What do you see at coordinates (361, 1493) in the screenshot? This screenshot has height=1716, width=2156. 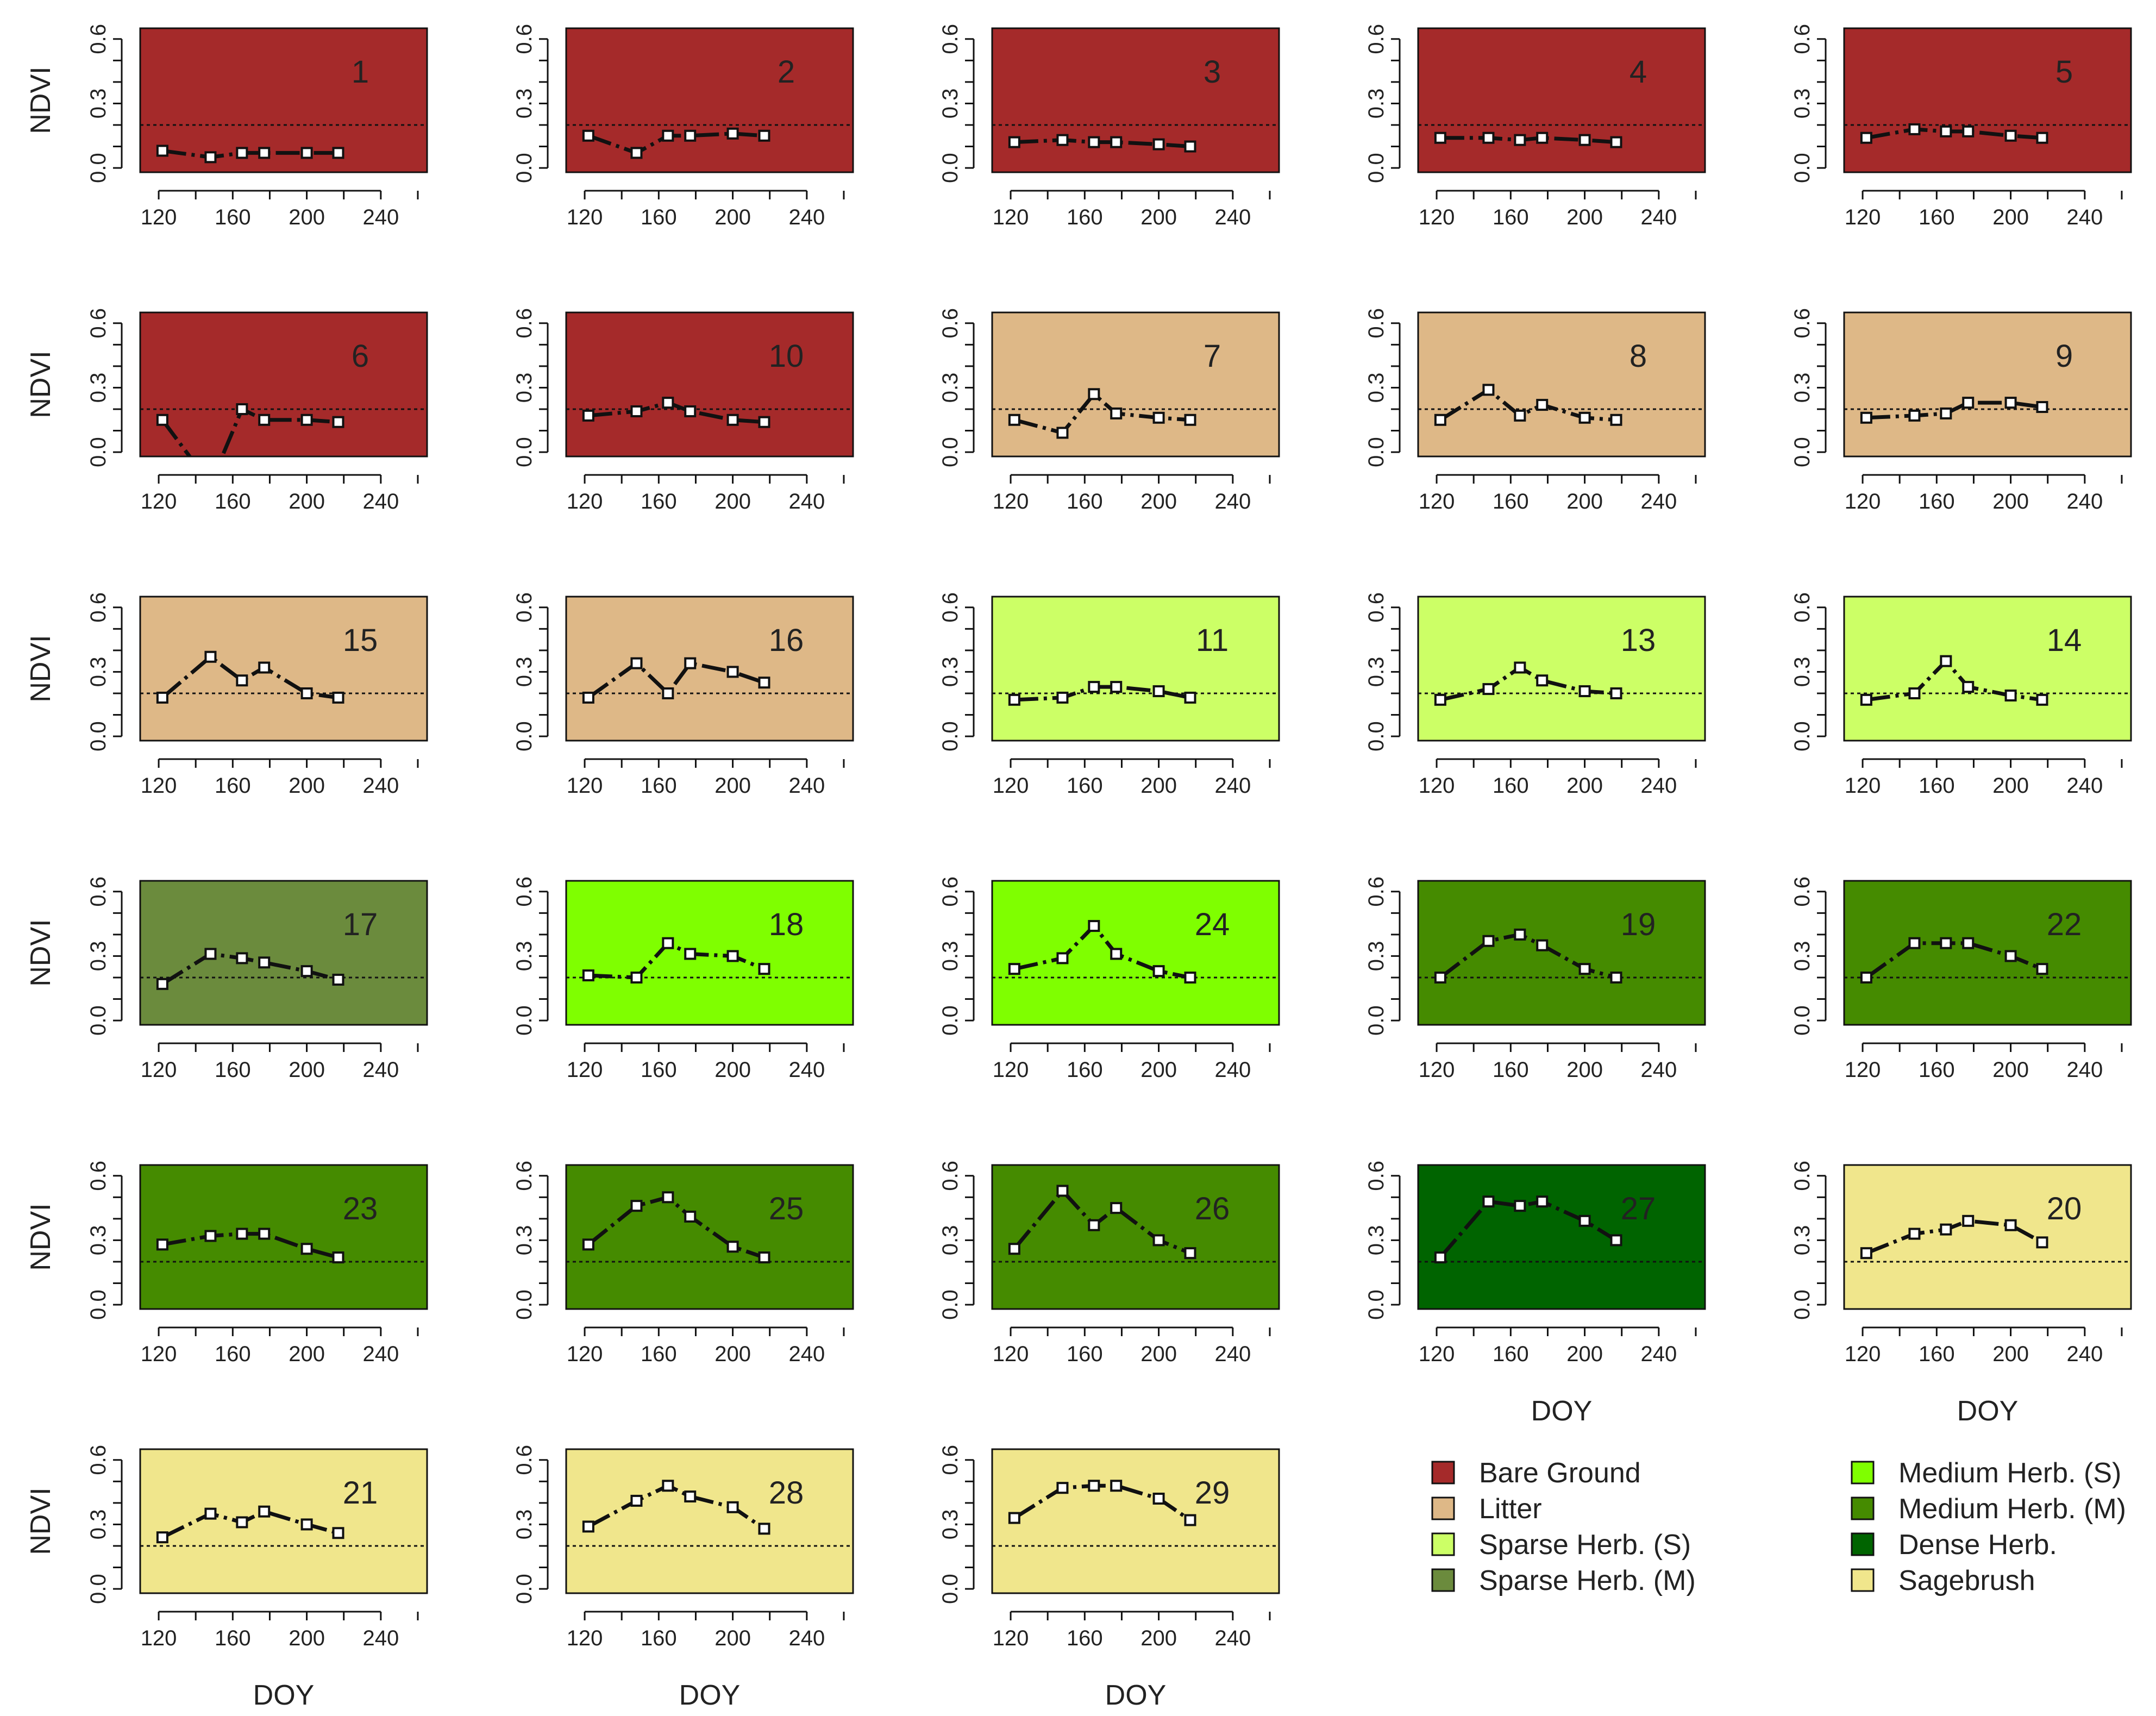 I see `panel-number: 21` at bounding box center [361, 1493].